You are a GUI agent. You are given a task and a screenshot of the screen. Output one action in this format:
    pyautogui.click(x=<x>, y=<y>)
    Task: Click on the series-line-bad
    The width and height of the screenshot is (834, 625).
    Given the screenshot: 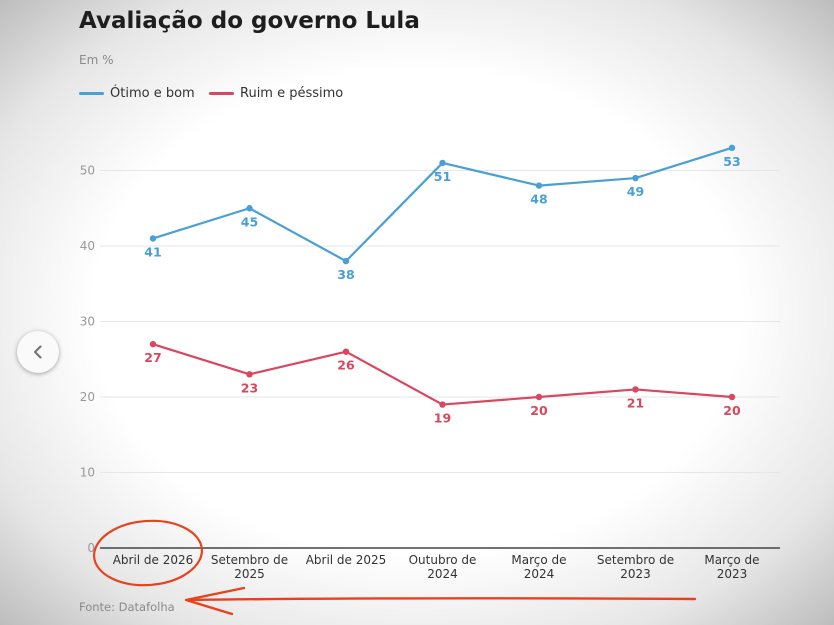 What is the action you would take?
    pyautogui.click(x=442, y=374)
    